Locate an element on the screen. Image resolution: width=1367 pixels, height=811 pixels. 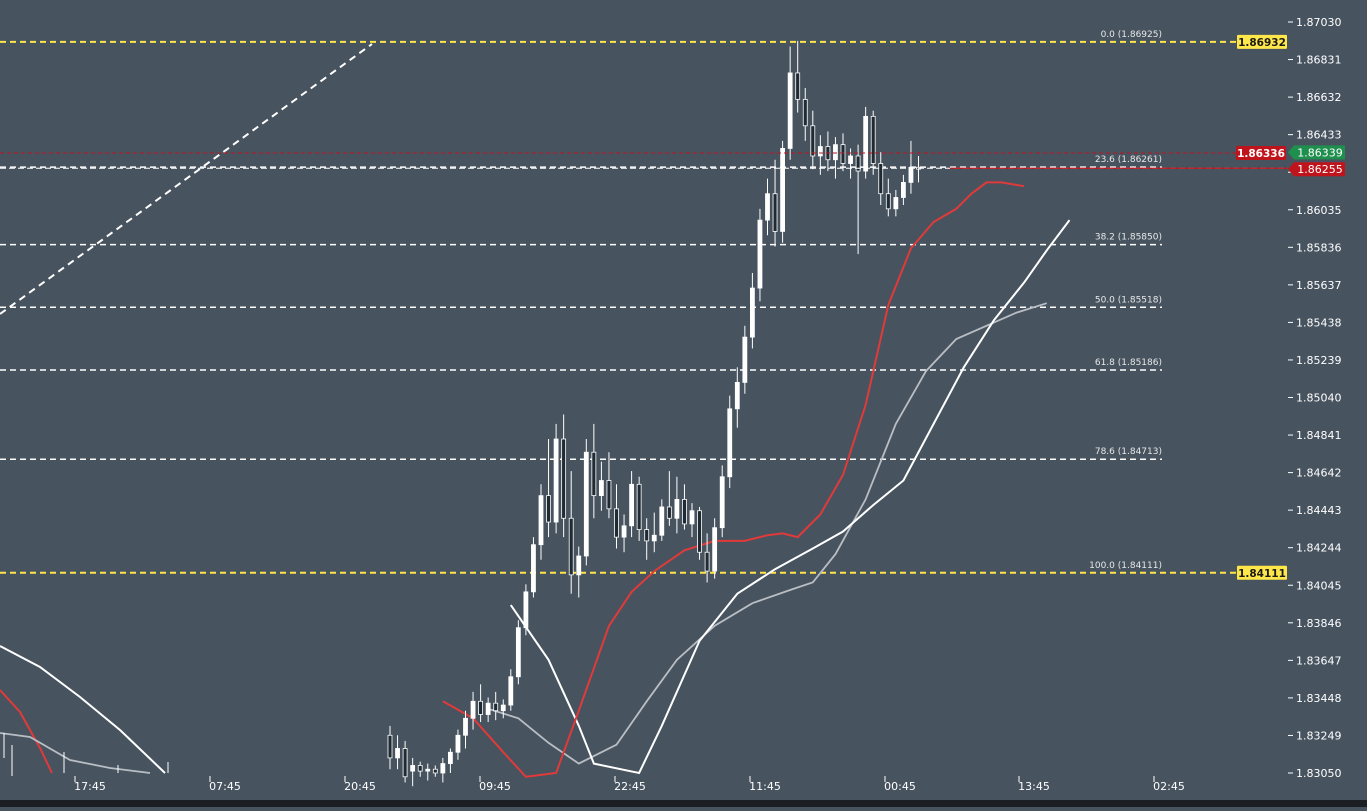
fib-level-label: 38.2 (1.85850) is located at coordinates (1128, 238).